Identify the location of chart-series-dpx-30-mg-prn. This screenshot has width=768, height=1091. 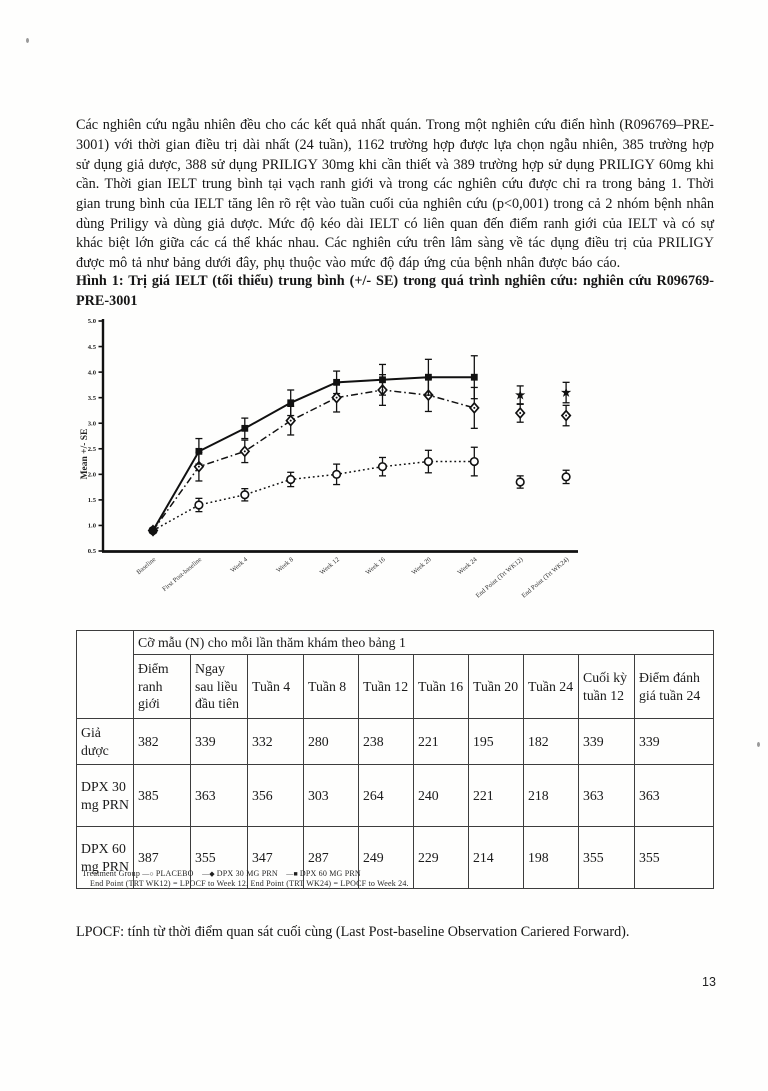
(359, 455).